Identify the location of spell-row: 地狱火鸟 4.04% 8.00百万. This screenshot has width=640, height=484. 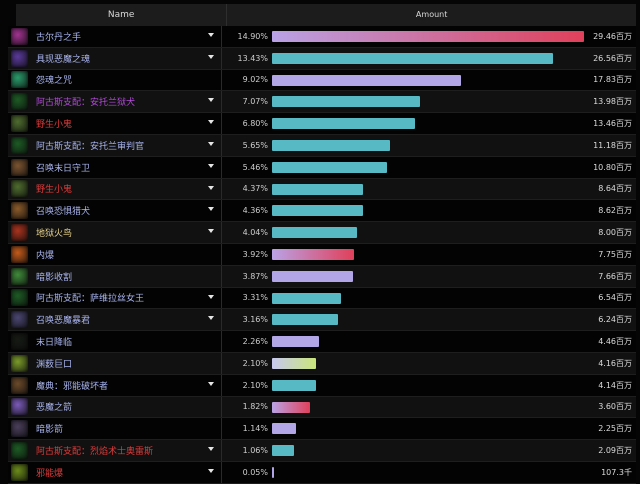
(322, 233).